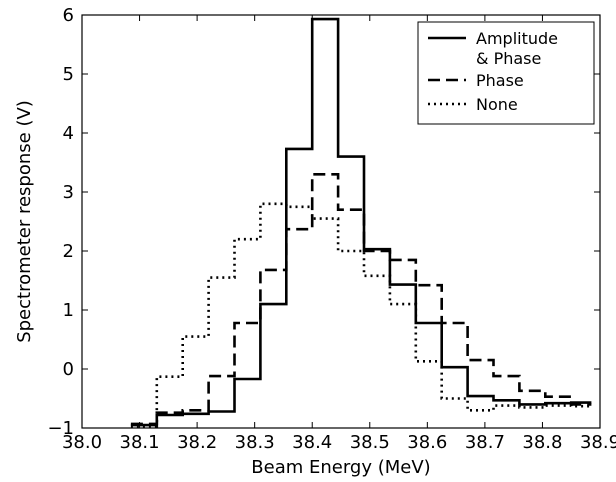 The height and width of the screenshot is (482, 616). Describe the element at coordinates (140, 442) in the screenshot. I see `x-tick-label: 38.1` at that location.